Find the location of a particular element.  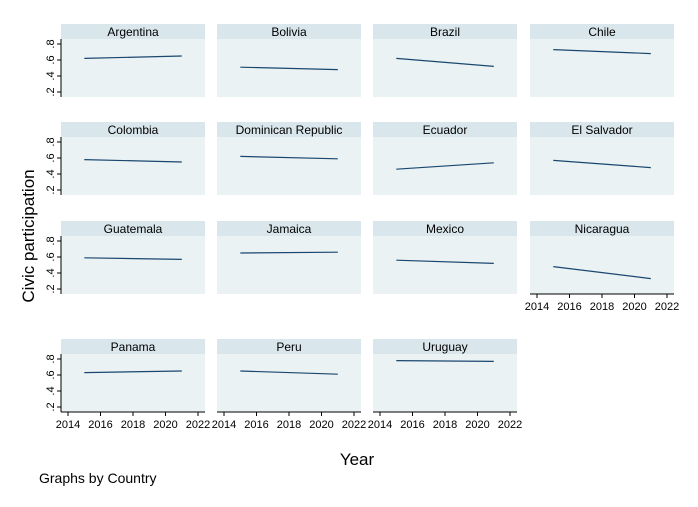

panel-title: El Salvador is located at coordinates (601, 130).